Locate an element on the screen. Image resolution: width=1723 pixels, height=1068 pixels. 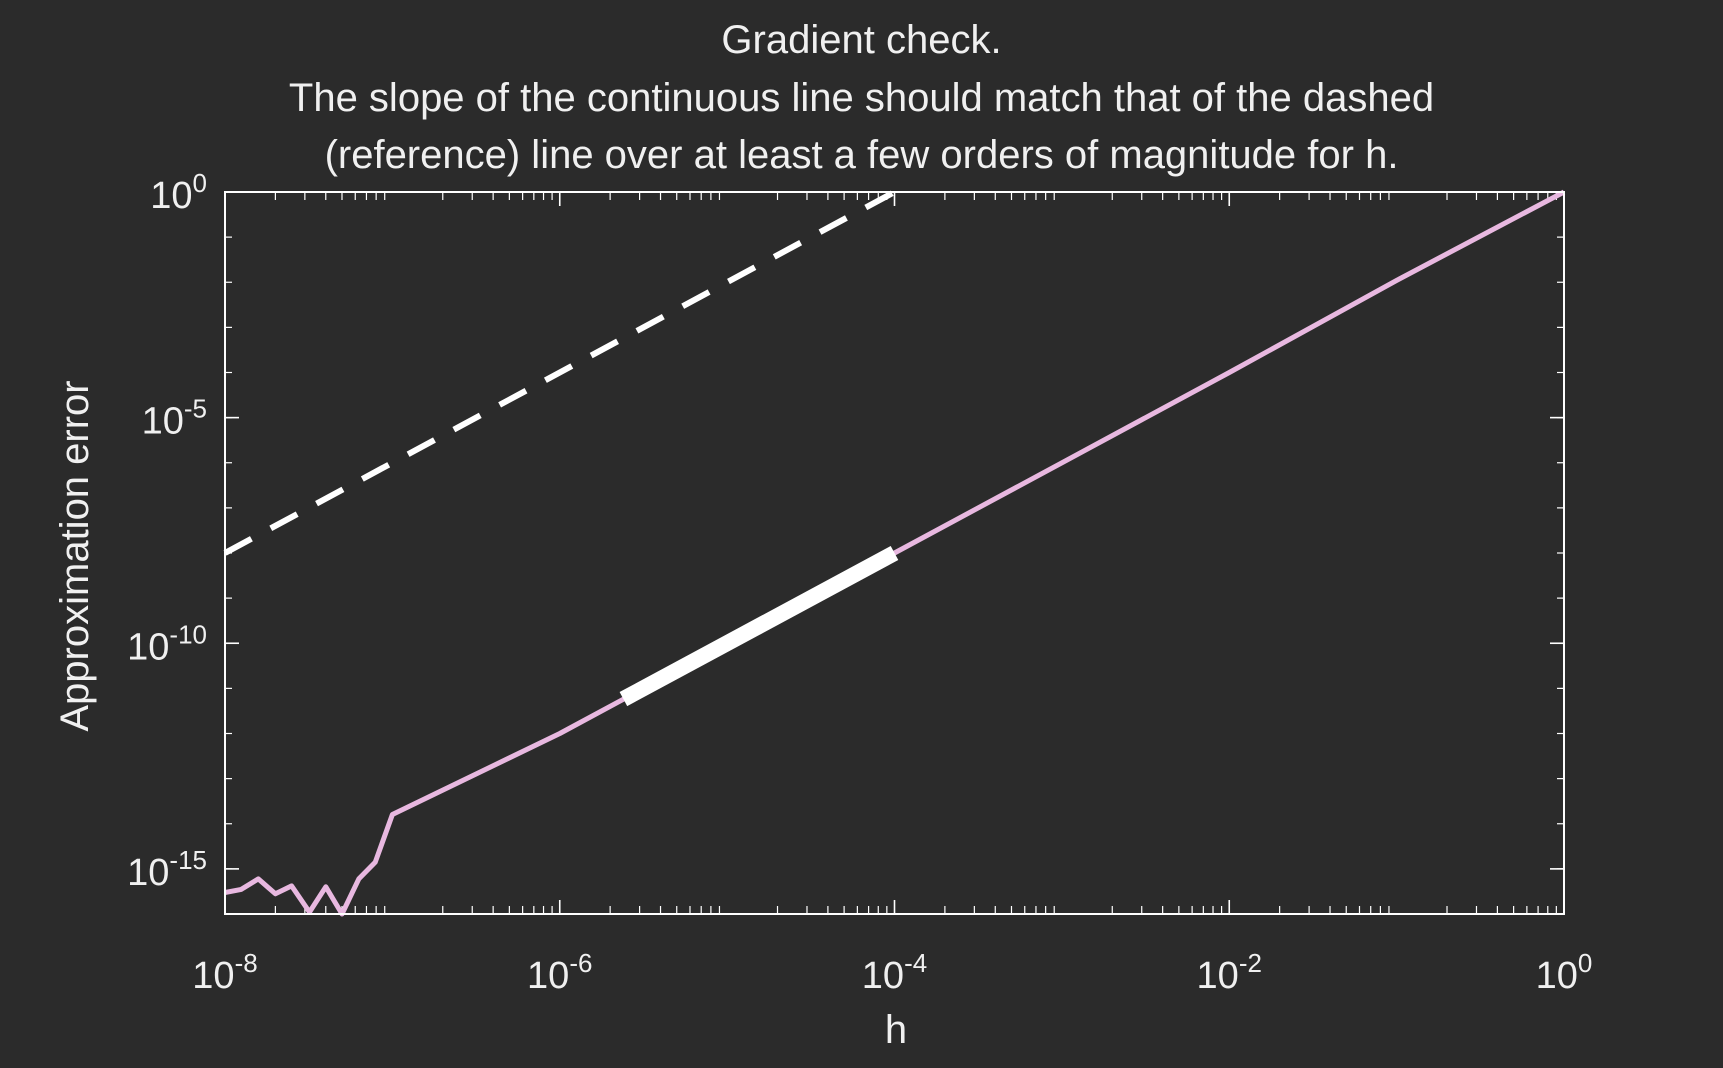
x-tick-label: 10⁻⁶ is located at coordinates (559, 972).